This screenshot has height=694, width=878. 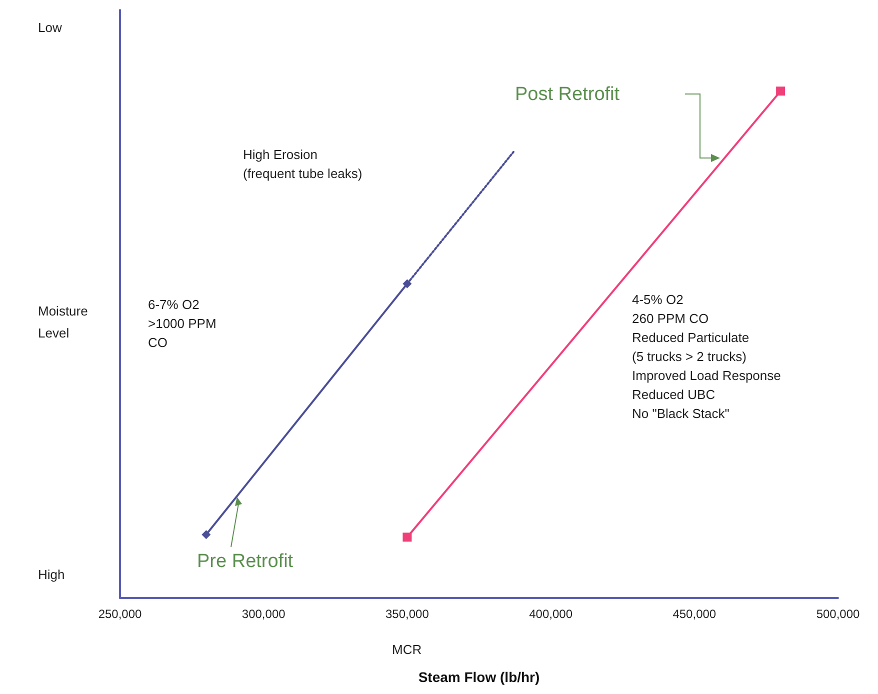 I want to click on annotation: Pre Retrofit, so click(x=245, y=561).